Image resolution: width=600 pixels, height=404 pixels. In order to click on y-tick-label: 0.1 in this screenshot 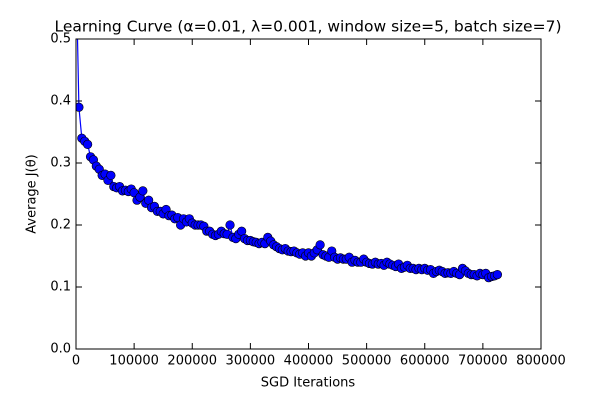, I will do `click(60, 287)`.